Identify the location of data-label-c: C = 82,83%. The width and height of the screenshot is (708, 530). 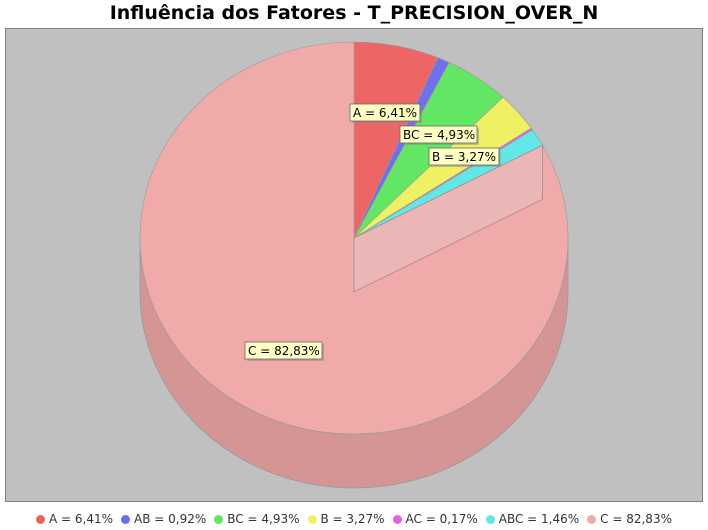
(284, 351).